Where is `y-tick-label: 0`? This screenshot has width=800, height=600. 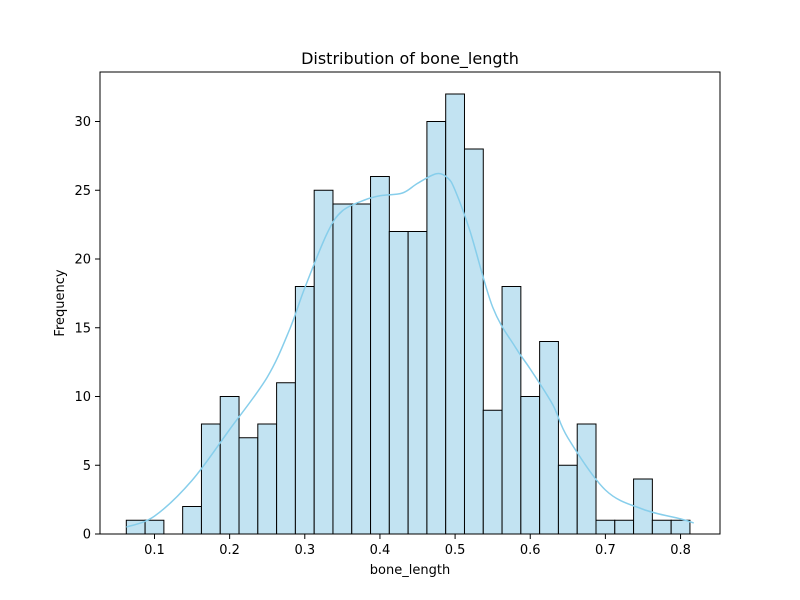
y-tick-label: 0 is located at coordinates (87, 535).